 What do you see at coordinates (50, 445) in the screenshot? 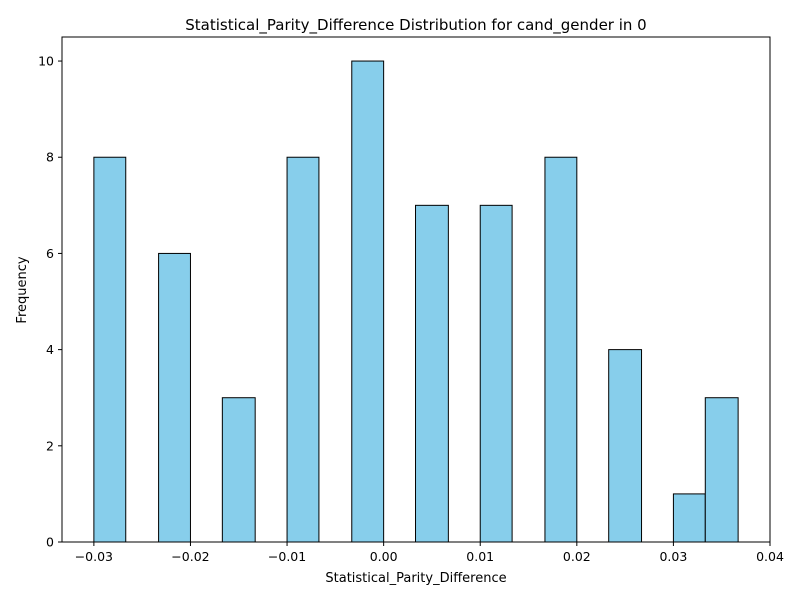
I see `y-tick-label: 2` at bounding box center [50, 445].